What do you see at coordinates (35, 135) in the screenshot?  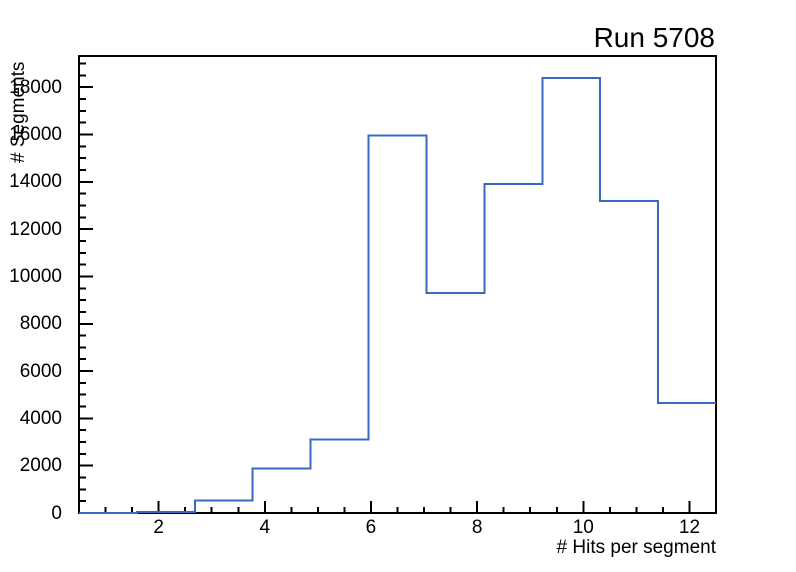 I see `y-tick-label: 16000` at bounding box center [35, 135].